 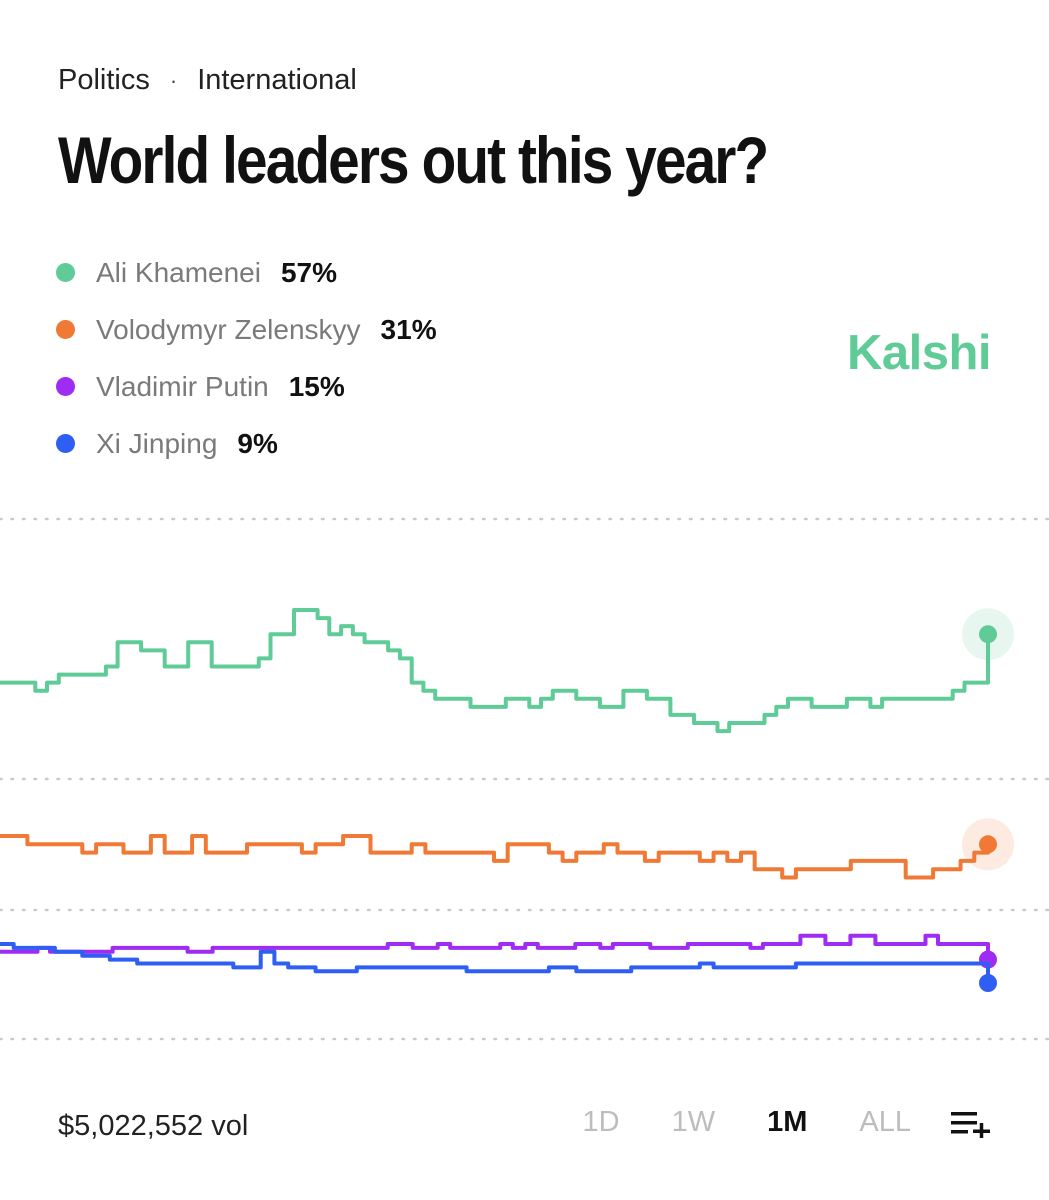 I want to click on range-all: ALL, so click(x=885, y=1122).